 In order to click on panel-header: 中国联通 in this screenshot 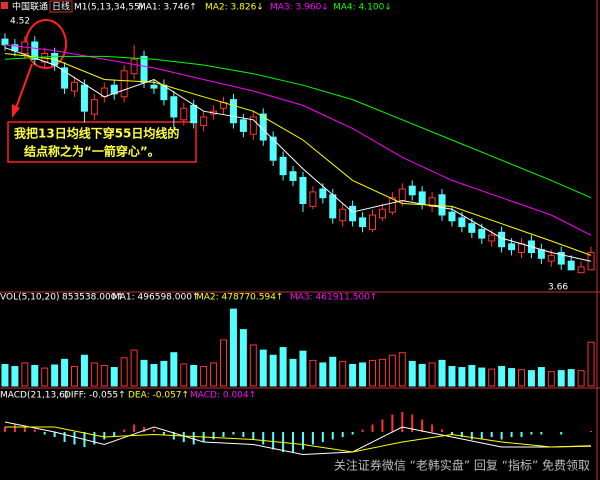, I will do `click(30, 7)`.